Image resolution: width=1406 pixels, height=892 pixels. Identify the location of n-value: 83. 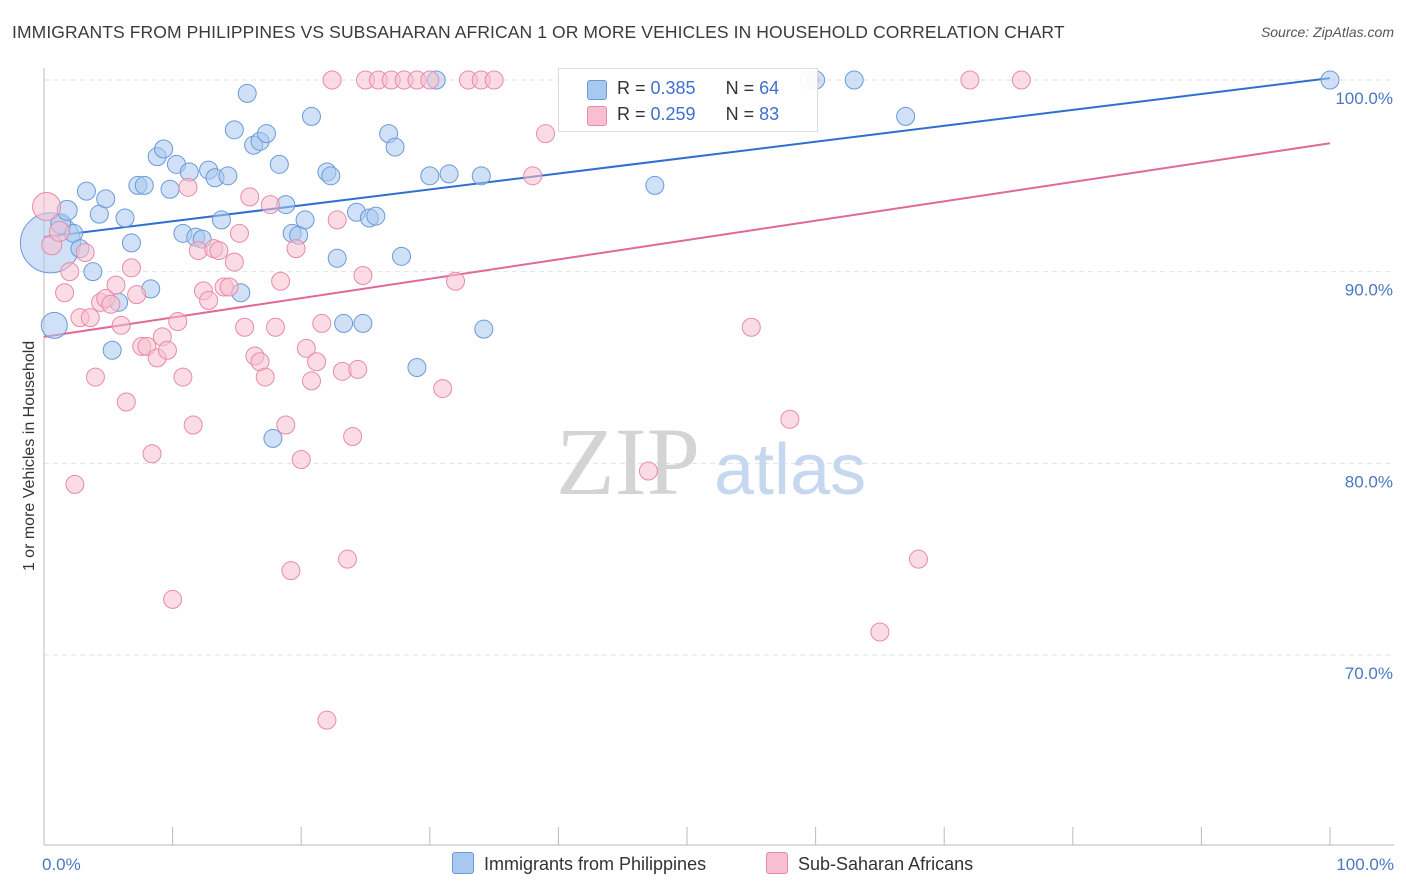
(769, 114).